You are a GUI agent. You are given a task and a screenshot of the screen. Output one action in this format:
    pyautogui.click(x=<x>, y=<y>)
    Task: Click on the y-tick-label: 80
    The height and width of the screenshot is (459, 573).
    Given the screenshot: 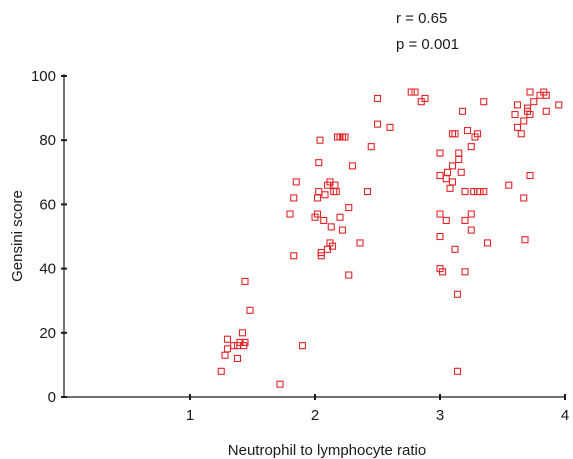 What is the action you would take?
    pyautogui.click(x=47, y=140)
    